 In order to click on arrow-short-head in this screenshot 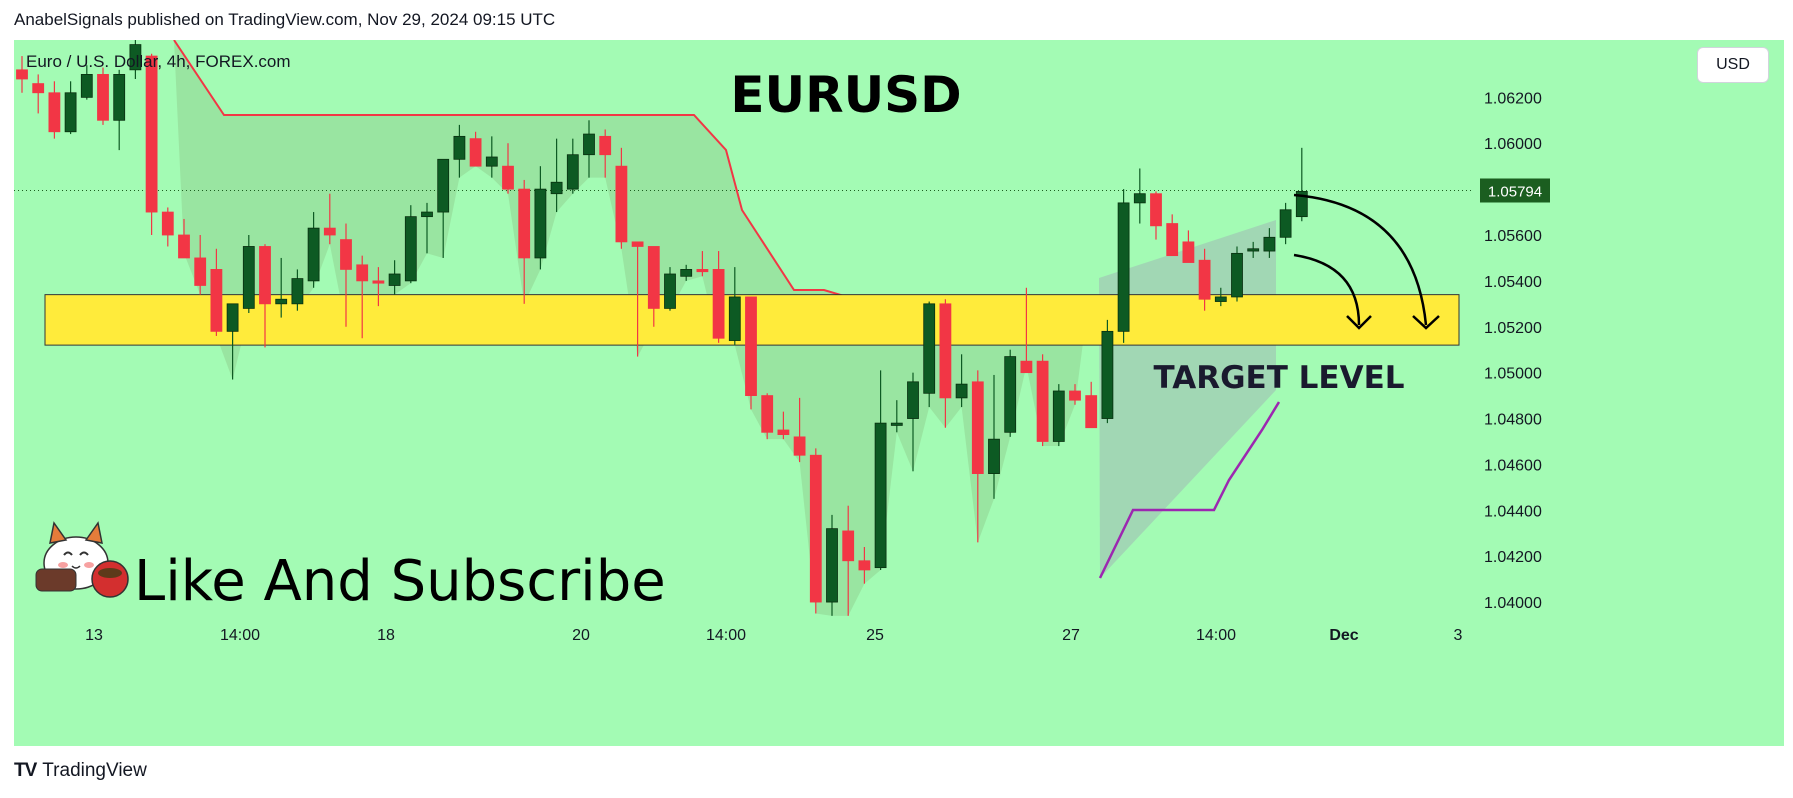, I will do `click(1359, 322)`.